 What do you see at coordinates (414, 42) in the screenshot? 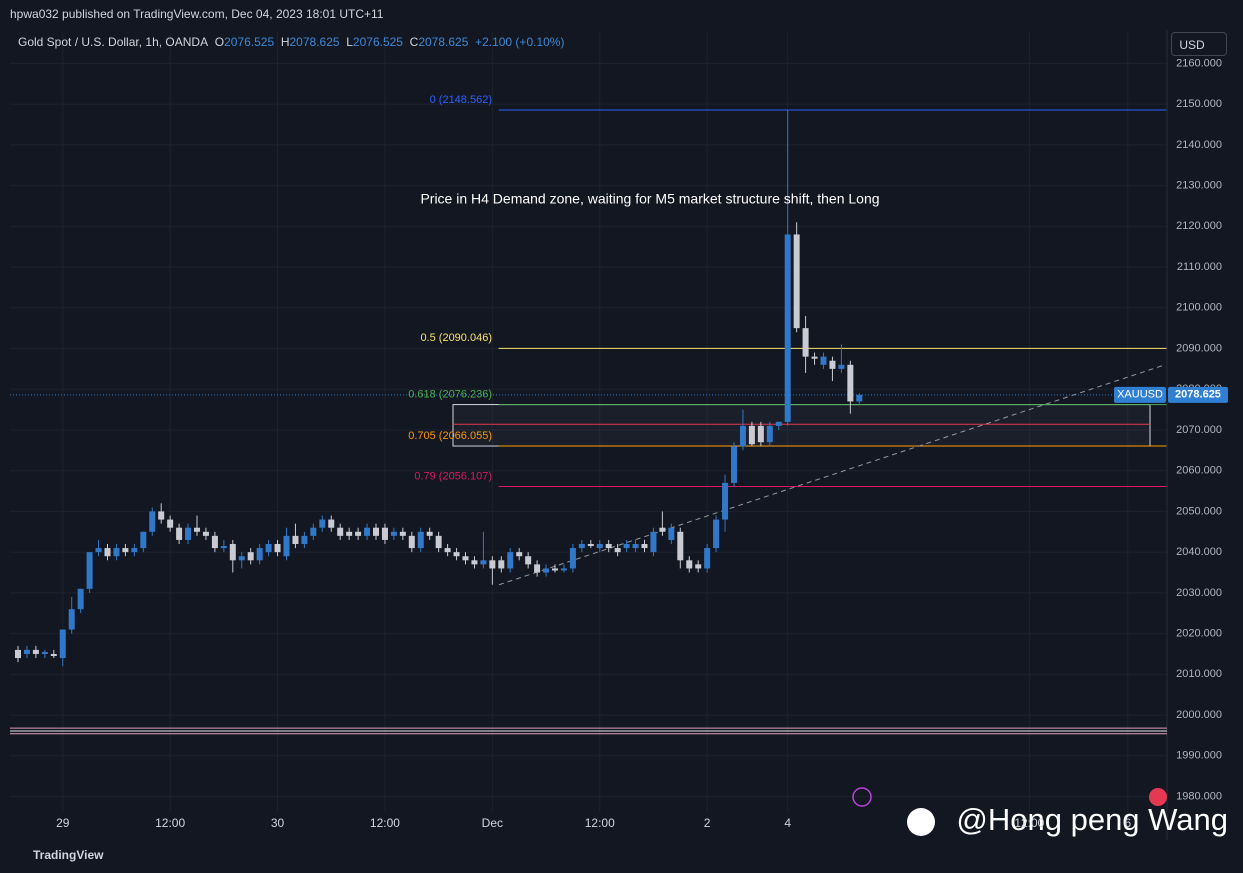
I see `c-label: C` at bounding box center [414, 42].